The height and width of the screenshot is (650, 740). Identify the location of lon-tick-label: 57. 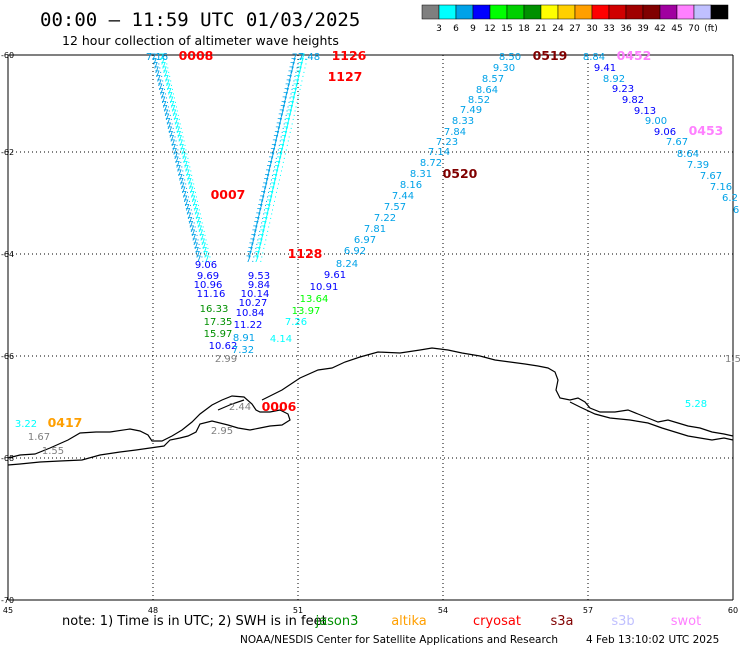
(588, 610).